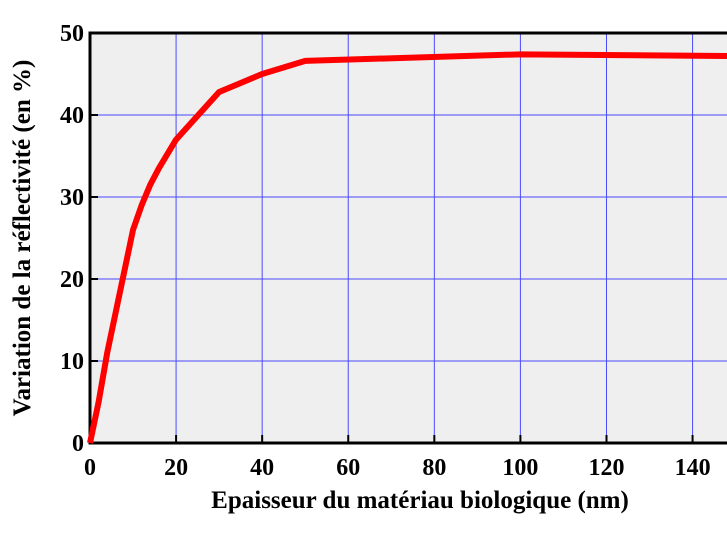 The width and height of the screenshot is (727, 533). What do you see at coordinates (72, 280) in the screenshot?
I see `y-tick-label: 20` at bounding box center [72, 280].